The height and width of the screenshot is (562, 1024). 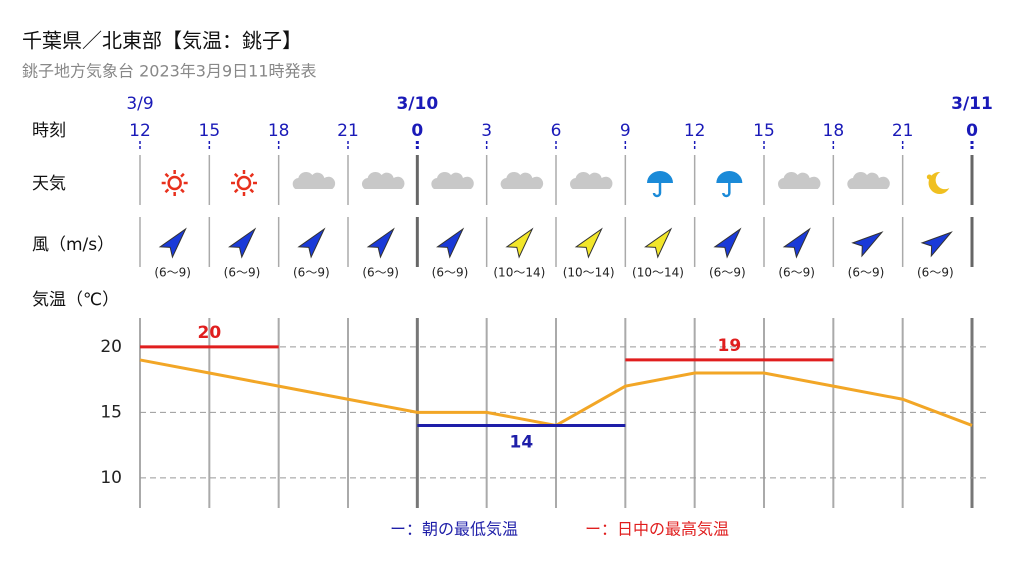 What do you see at coordinates (625, 131) in the screenshot?
I see `hour-label: 9` at bounding box center [625, 131].